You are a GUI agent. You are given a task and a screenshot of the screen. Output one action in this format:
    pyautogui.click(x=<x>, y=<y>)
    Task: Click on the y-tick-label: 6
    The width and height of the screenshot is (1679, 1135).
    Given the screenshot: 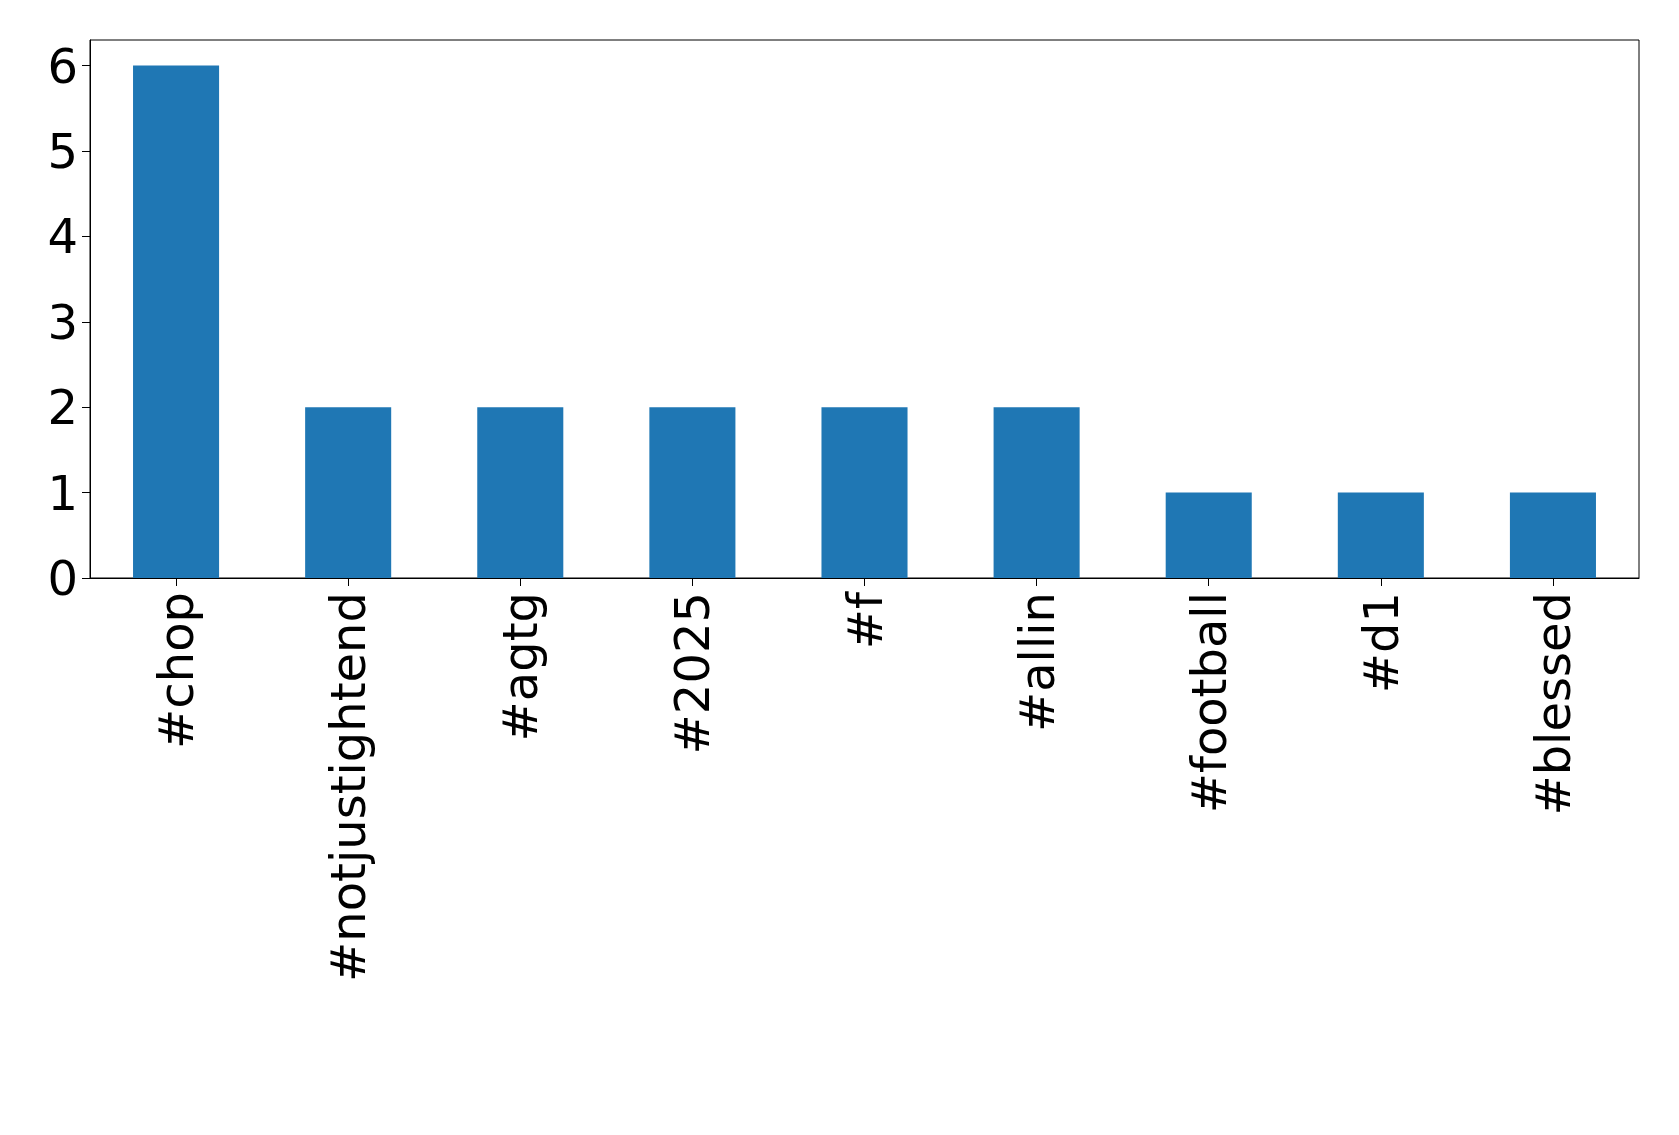 What is the action you would take?
    pyautogui.click(x=62, y=65)
    